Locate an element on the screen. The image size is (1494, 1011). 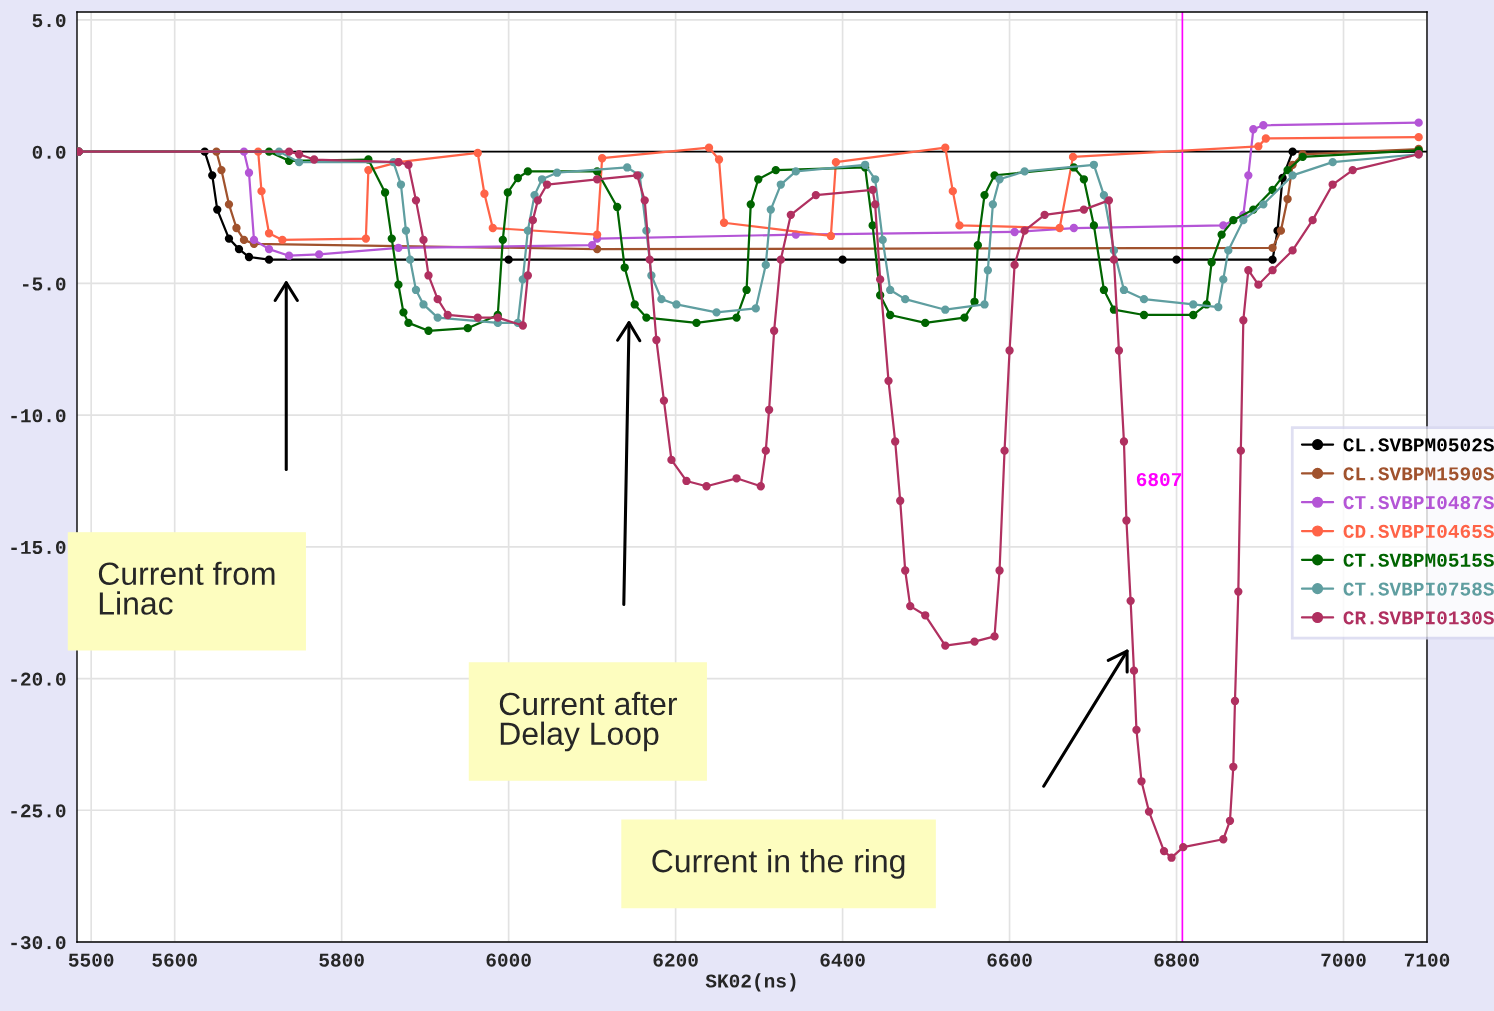
legend-label: CR.SVBPI0130S is located at coordinates (1418, 618).